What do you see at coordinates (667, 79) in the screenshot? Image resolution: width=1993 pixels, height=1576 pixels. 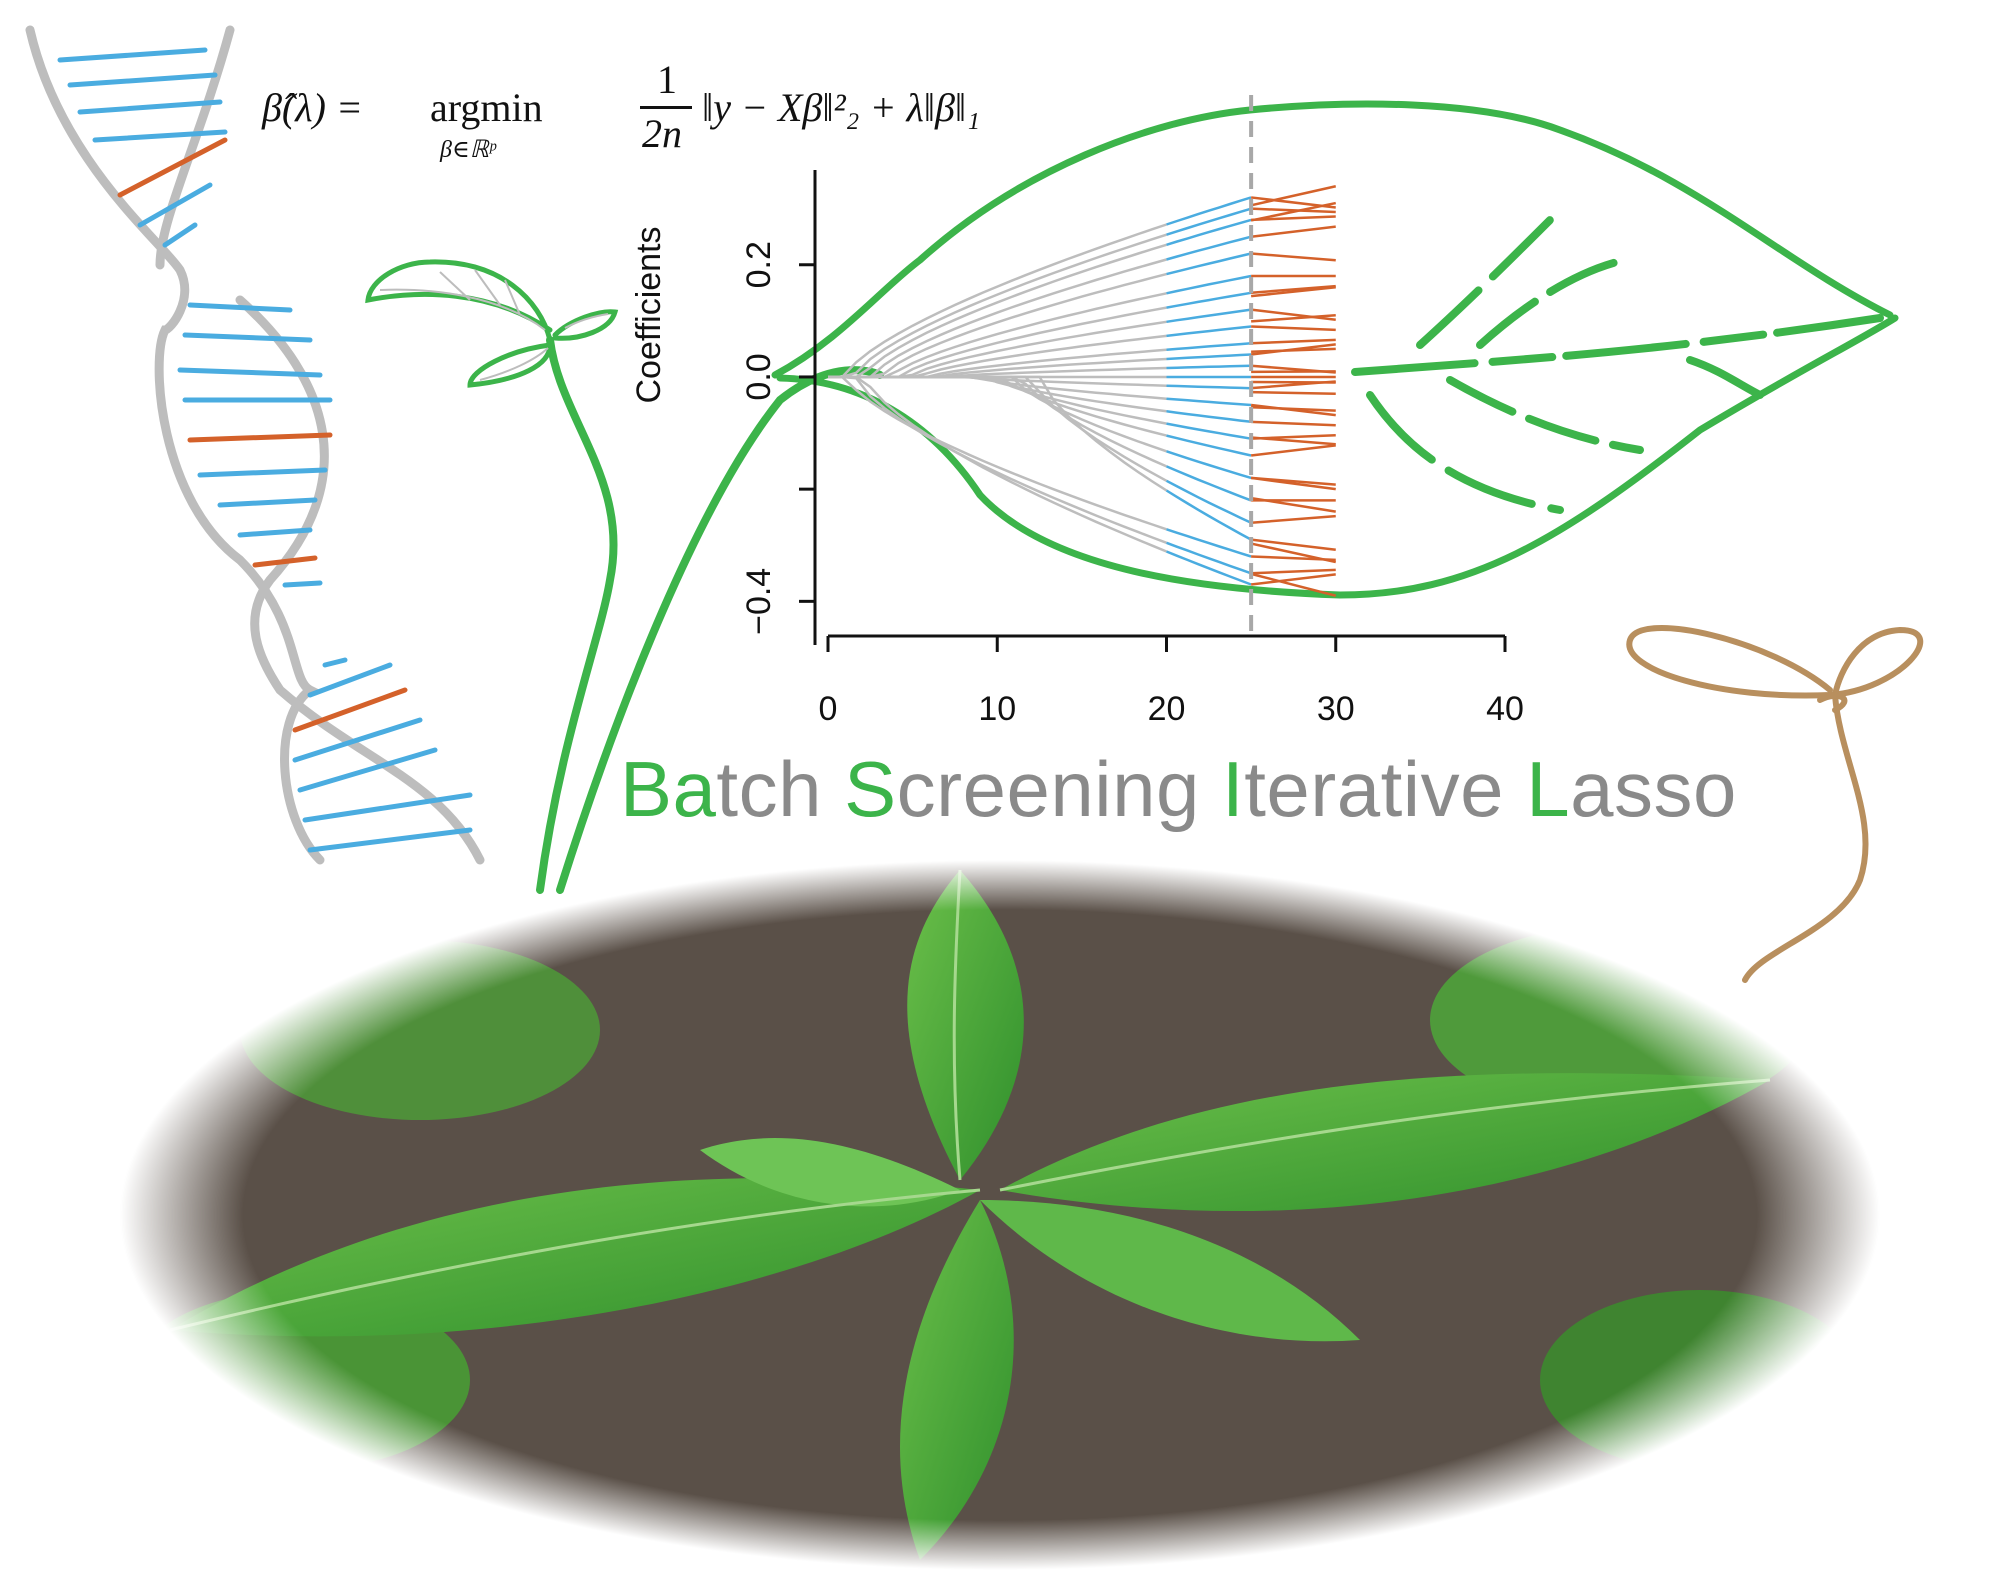 I see `formula-numerator: 1` at bounding box center [667, 79].